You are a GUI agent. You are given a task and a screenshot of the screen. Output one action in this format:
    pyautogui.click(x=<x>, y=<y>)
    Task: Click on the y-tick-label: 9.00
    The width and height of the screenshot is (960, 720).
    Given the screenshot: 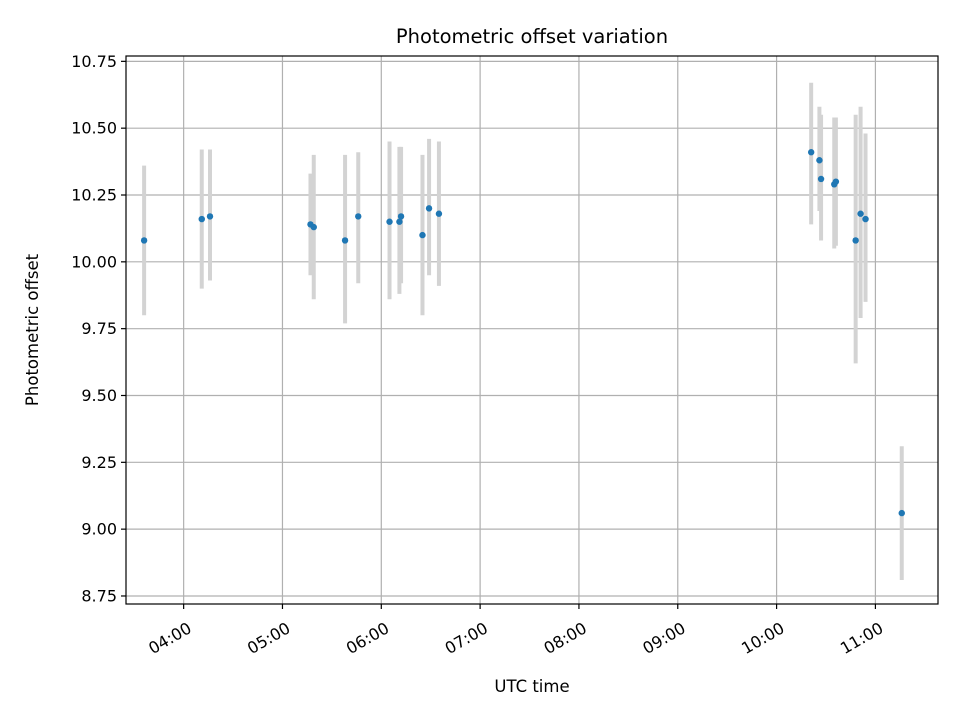 What is the action you would take?
    pyautogui.click(x=99, y=529)
    